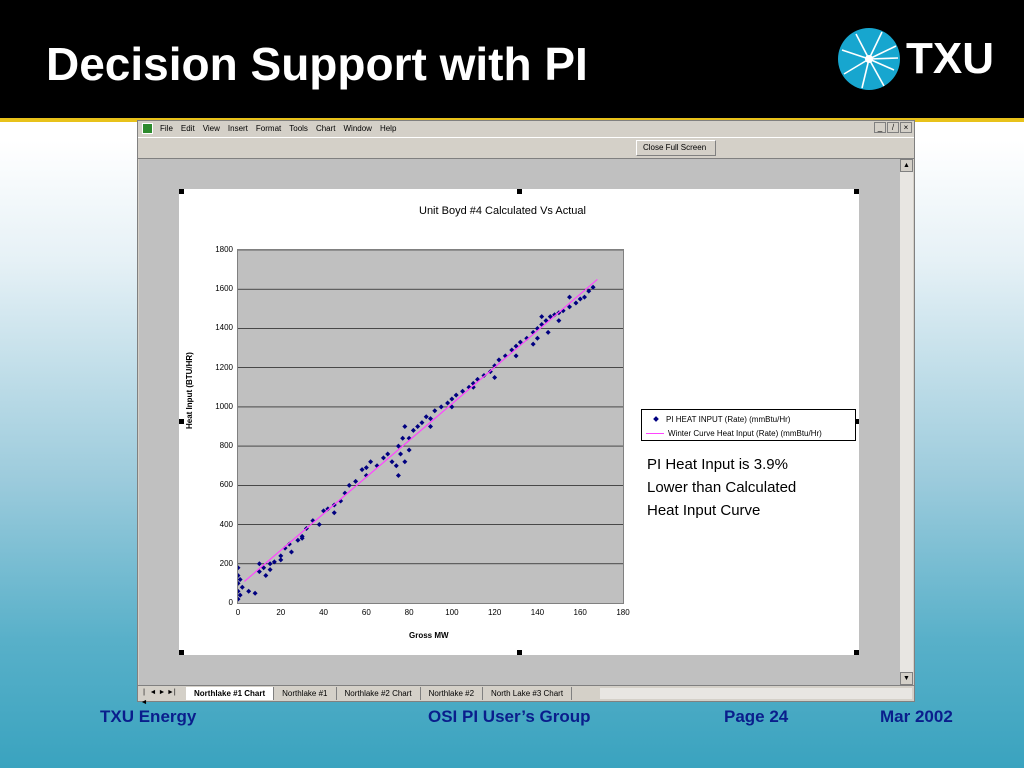  What do you see at coordinates (656, 419) in the screenshot?
I see `diamond-marker-icon` at bounding box center [656, 419].